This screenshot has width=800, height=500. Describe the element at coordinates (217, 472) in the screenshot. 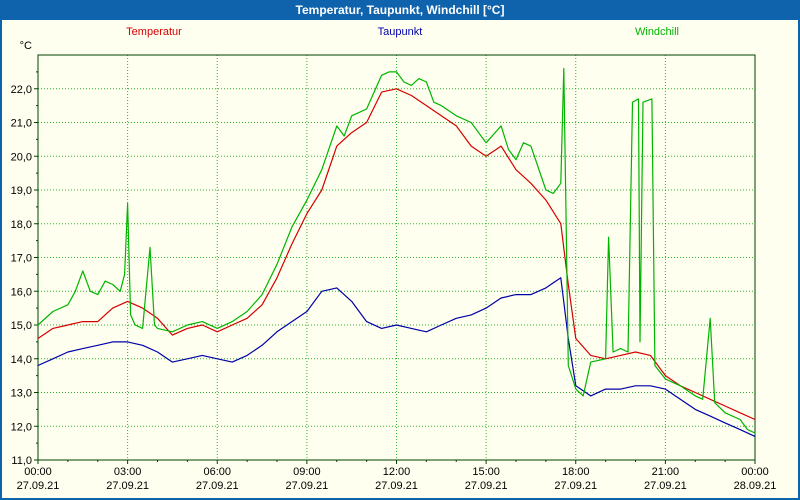

I see `svg-text: 06:00` at that location.